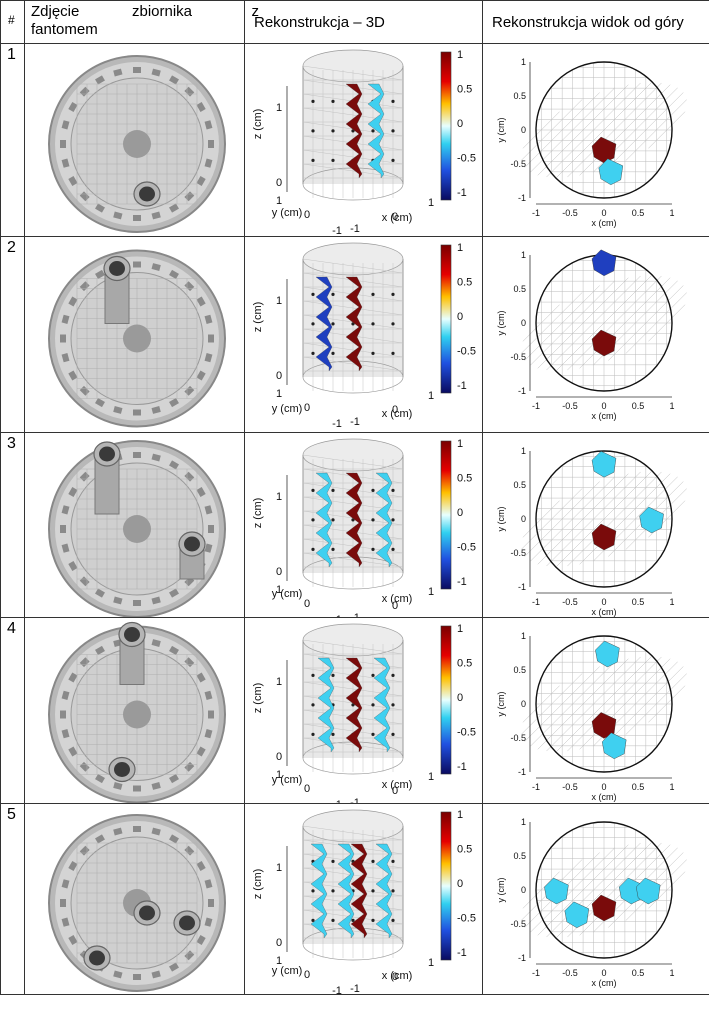 Image resolution: width=709 pixels, height=1024 pixels. What do you see at coordinates (464, 283) in the screenshot?
I see `colorbar-tick: 0.5` at bounding box center [464, 283].